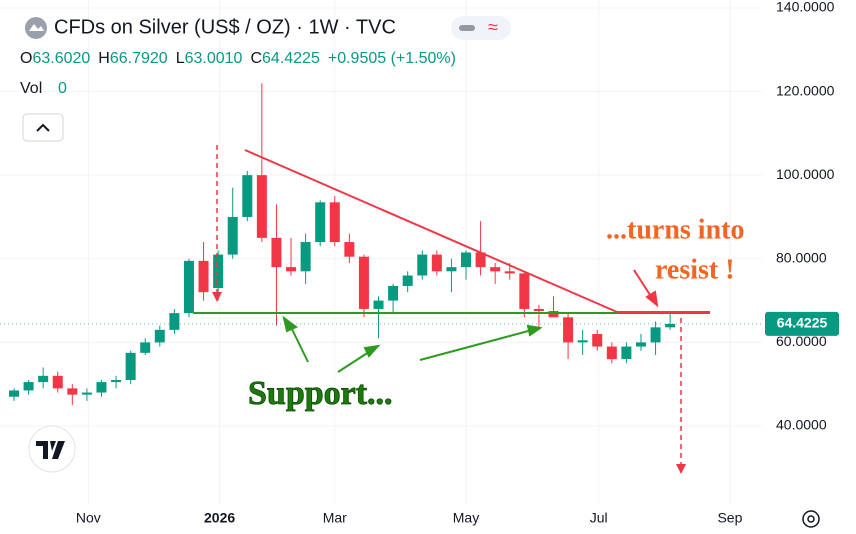 This screenshot has width=856, height=534. What do you see at coordinates (214, 58) in the screenshot?
I see `ohlc-value: 63.0010` at bounding box center [214, 58].